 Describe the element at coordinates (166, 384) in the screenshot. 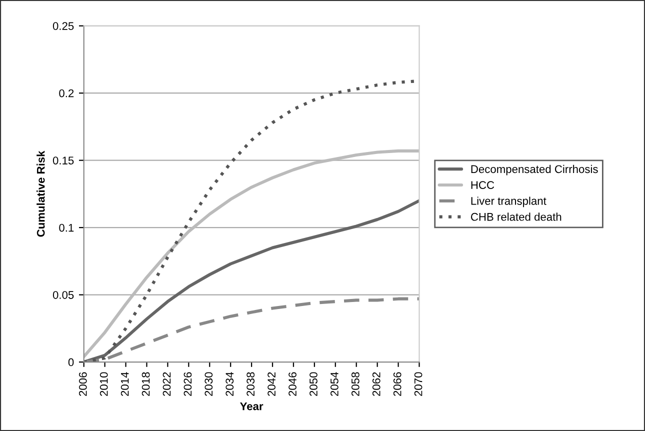

I see `x-tick-label: 2022` at that location.